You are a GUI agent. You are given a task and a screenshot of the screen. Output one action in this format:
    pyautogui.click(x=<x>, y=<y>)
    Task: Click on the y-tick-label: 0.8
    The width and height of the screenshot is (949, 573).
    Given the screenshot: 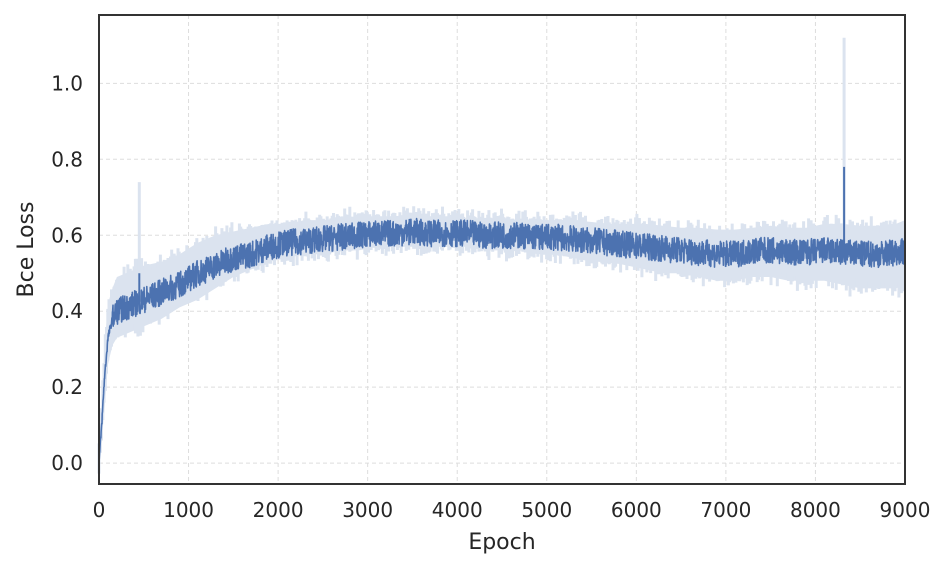 What is the action you would take?
    pyautogui.click(x=67, y=159)
    